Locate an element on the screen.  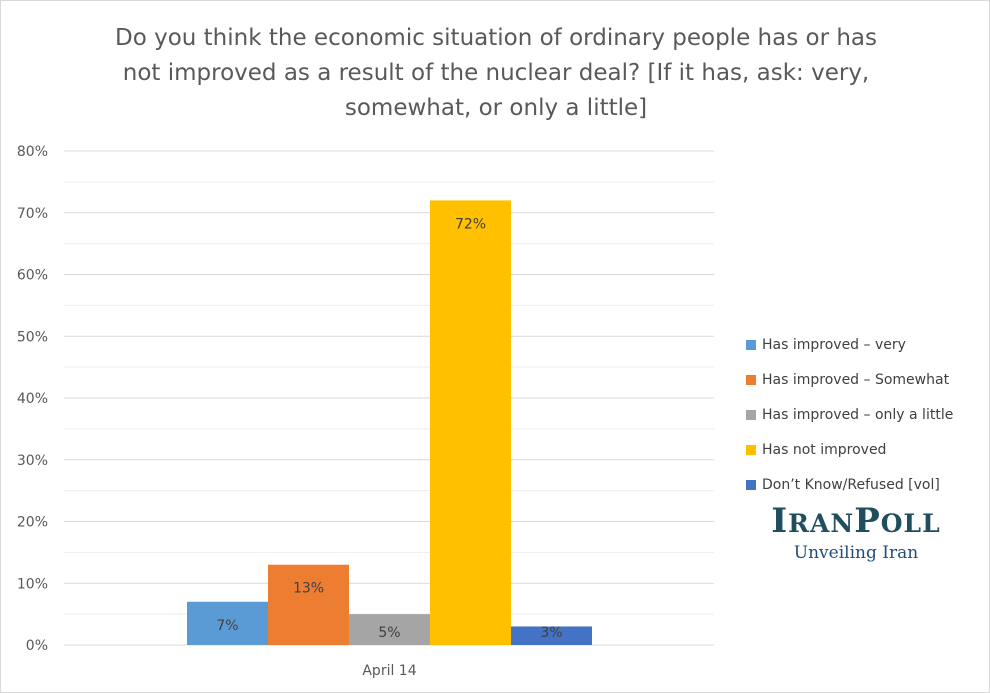
legend-label: Has not improved is located at coordinates (824, 449).